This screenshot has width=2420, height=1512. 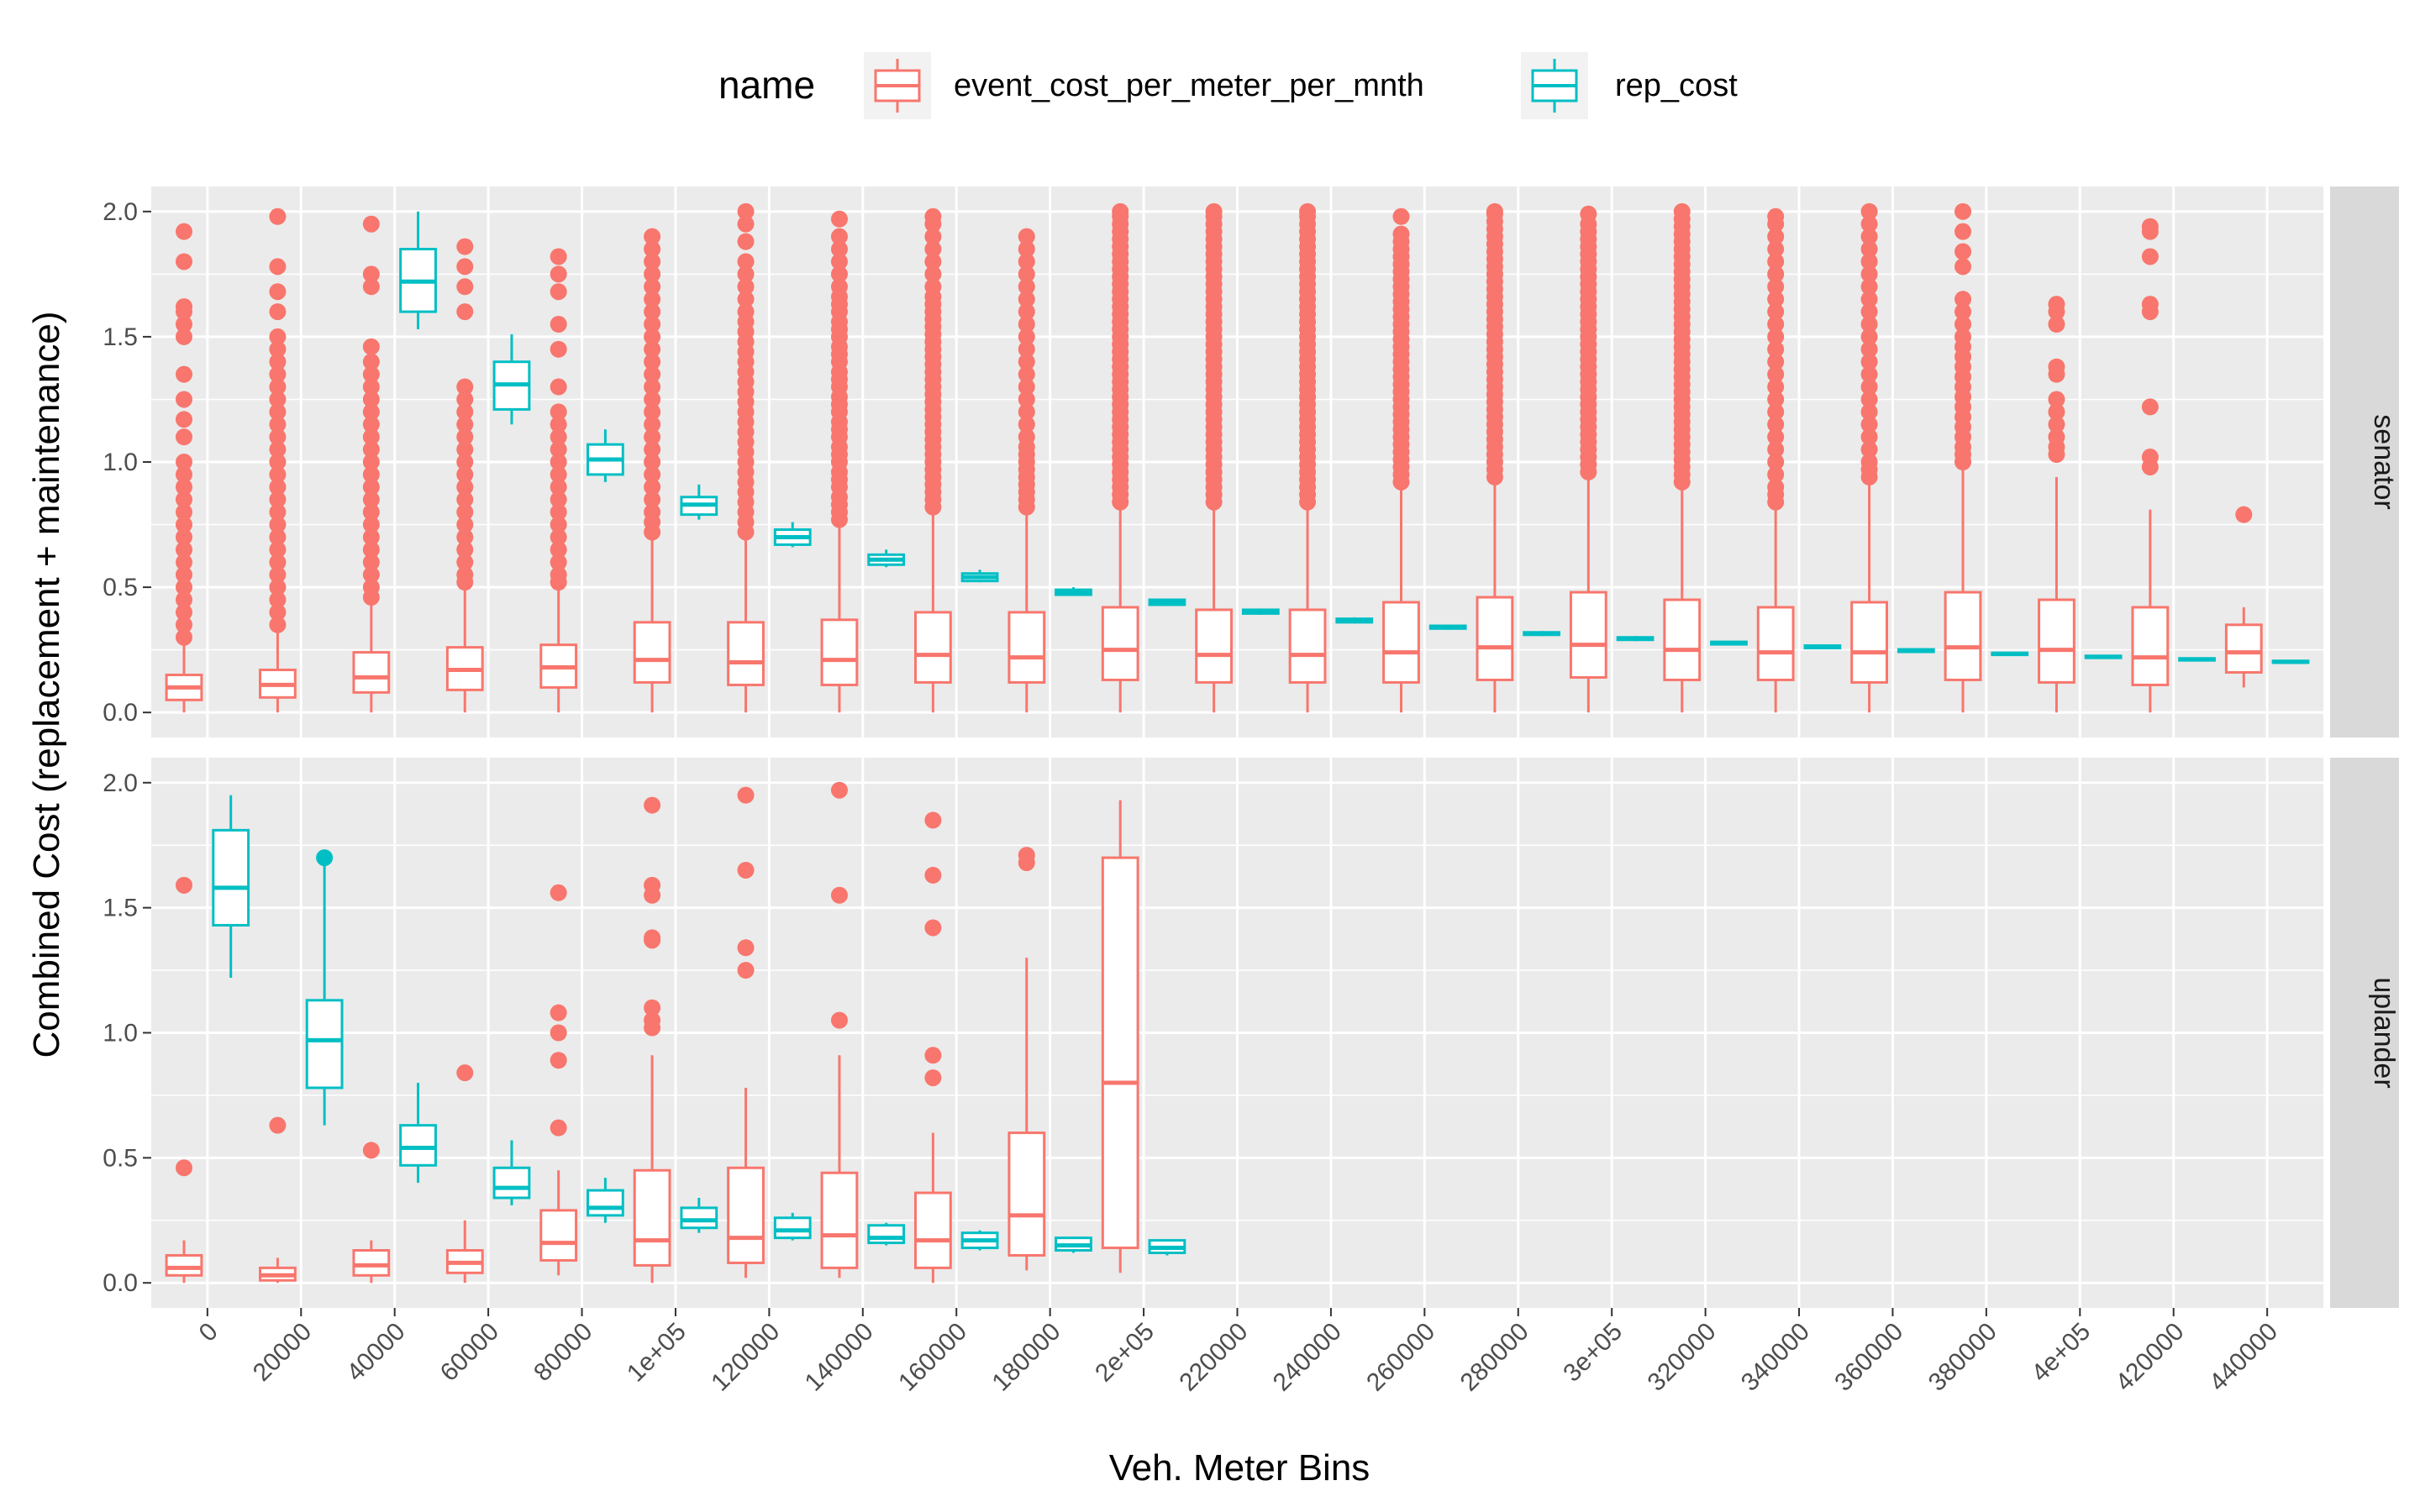 What do you see at coordinates (1125, 1353) in the screenshot?
I see `x-tick-label: 2e+05` at bounding box center [1125, 1353].